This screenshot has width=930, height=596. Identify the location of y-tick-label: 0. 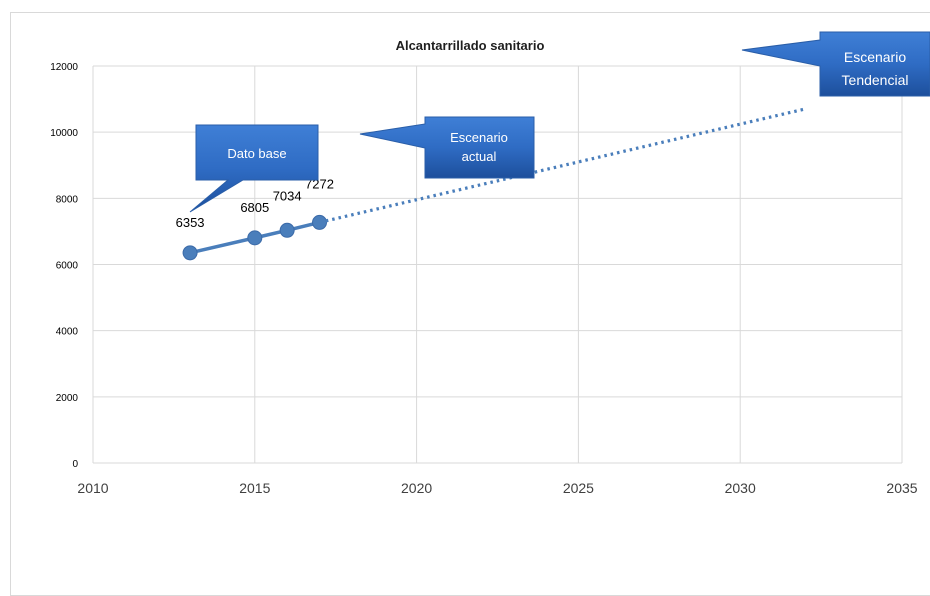
(75, 464).